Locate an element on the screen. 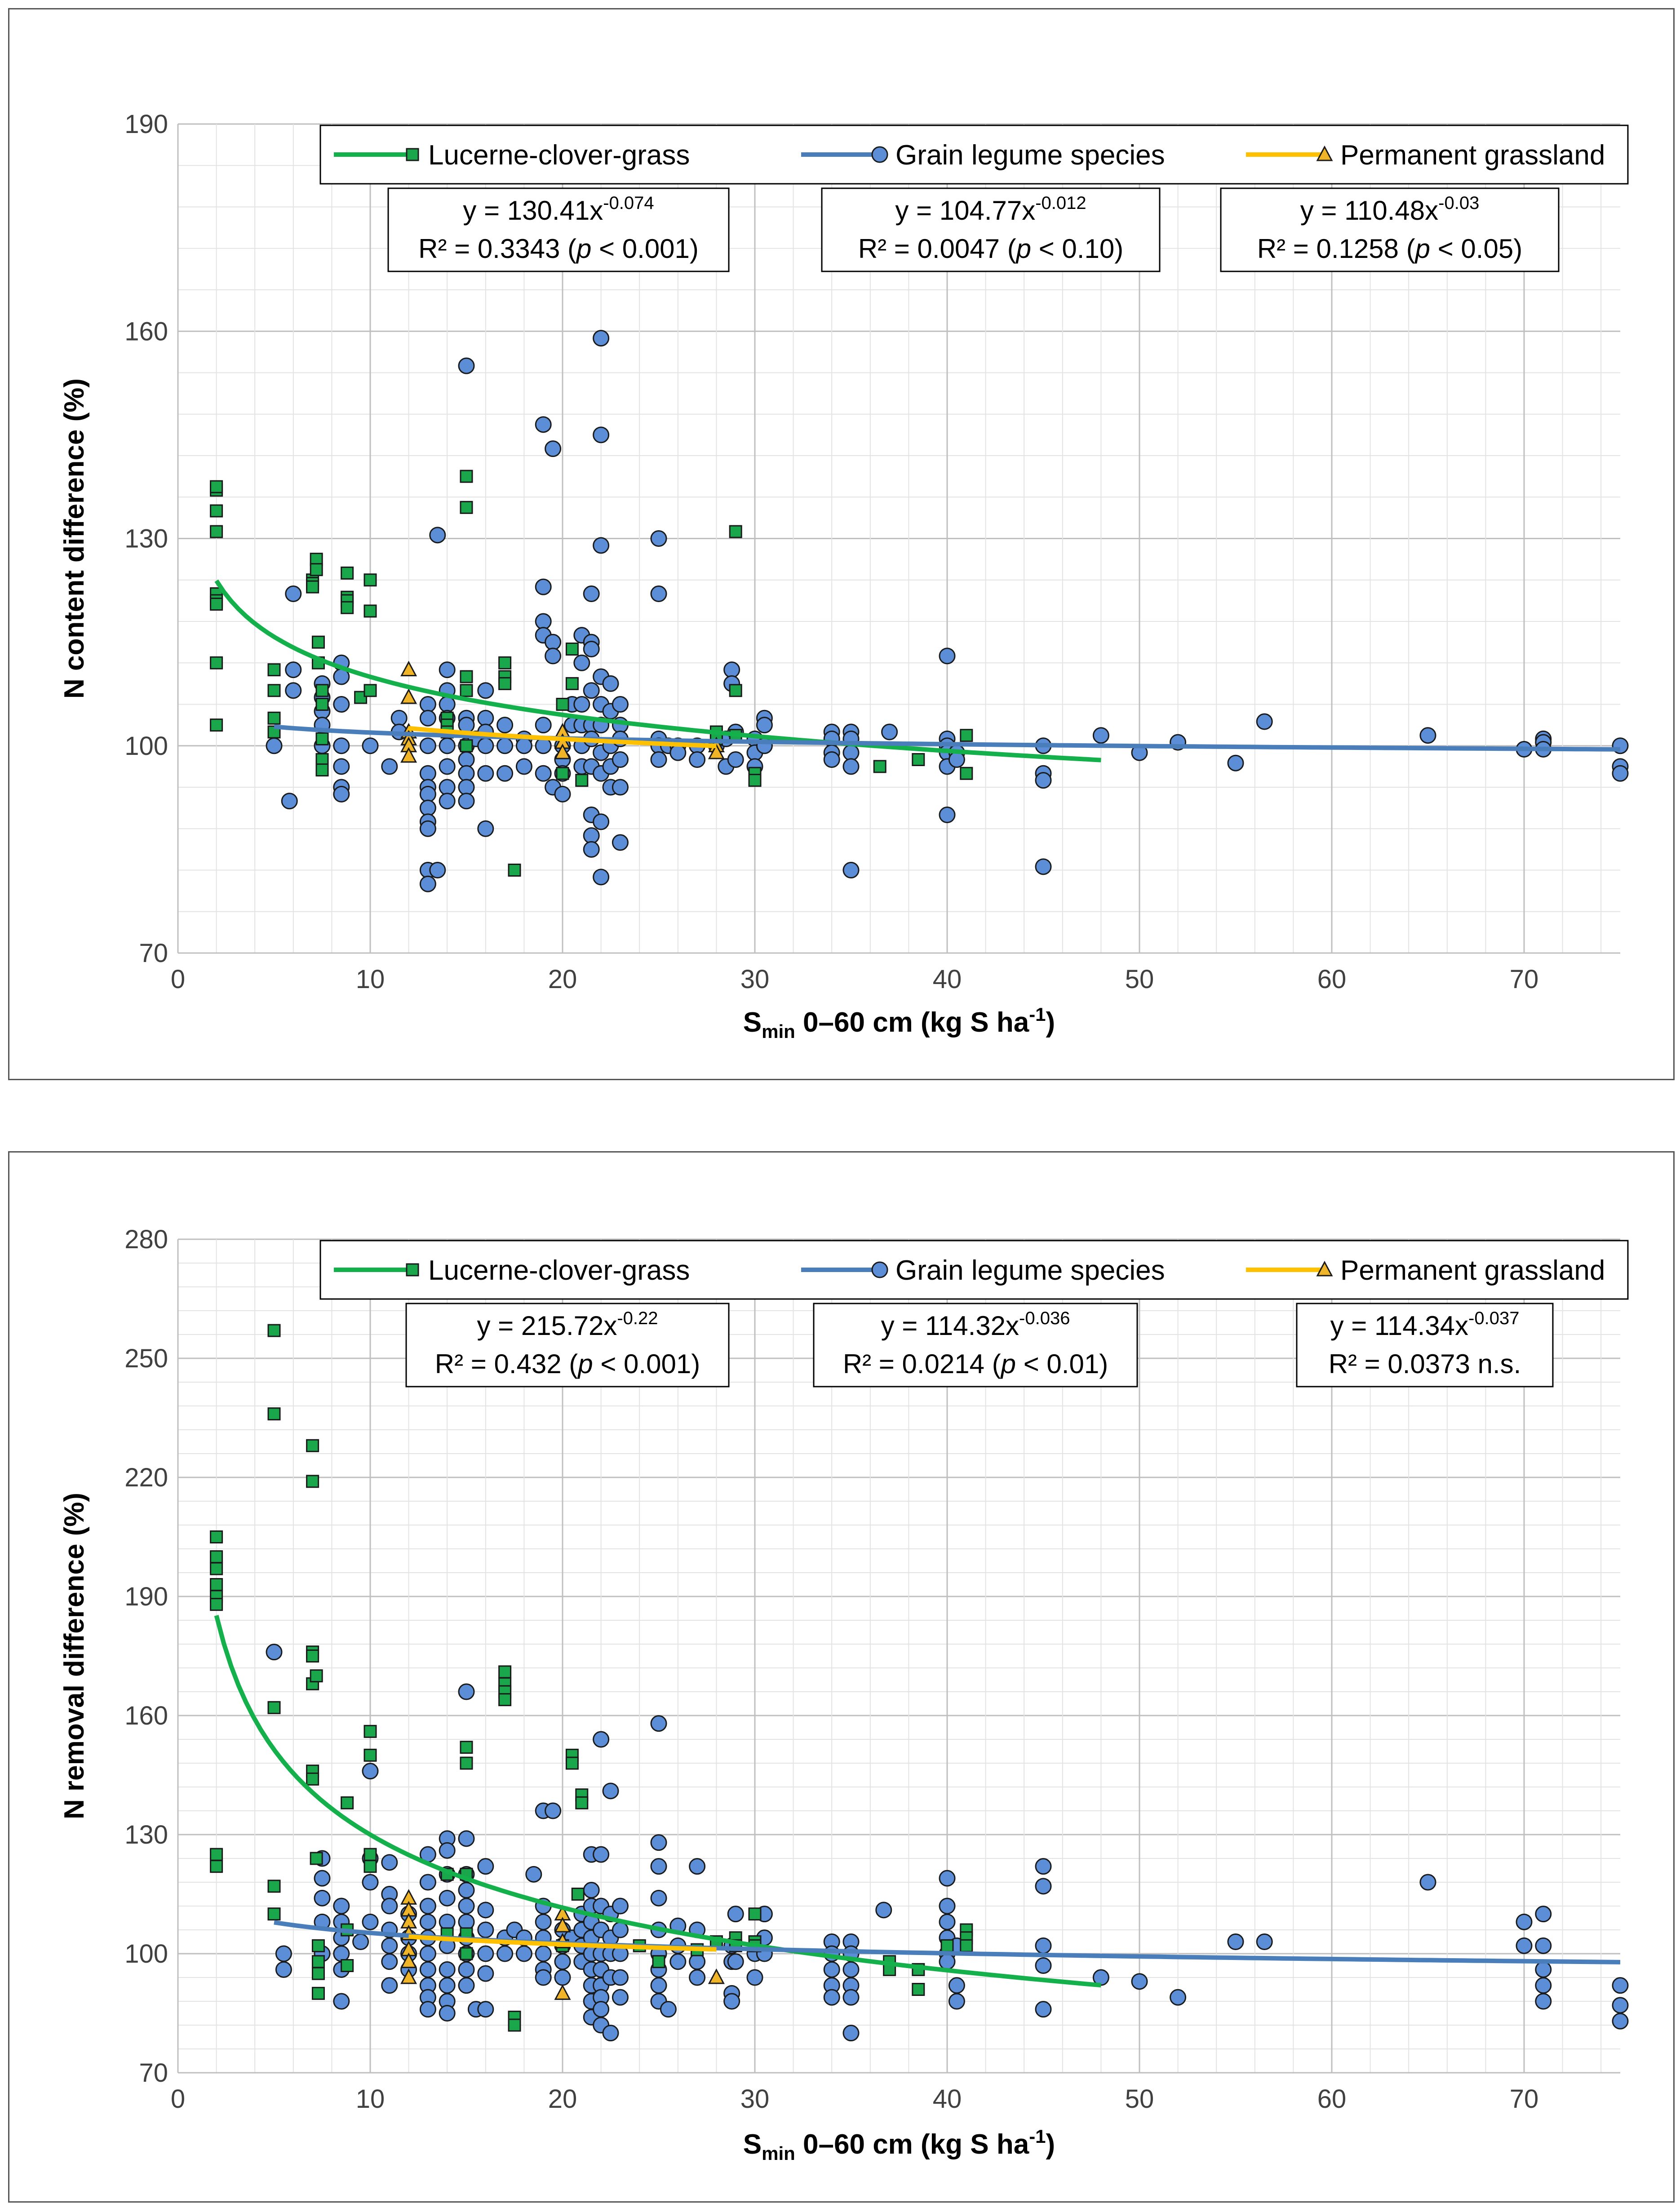 The image size is (1680, 2208). equation-box: y = 215.72x-0.22 R² = 0.432 (p < 0.001) is located at coordinates (567, 1345).